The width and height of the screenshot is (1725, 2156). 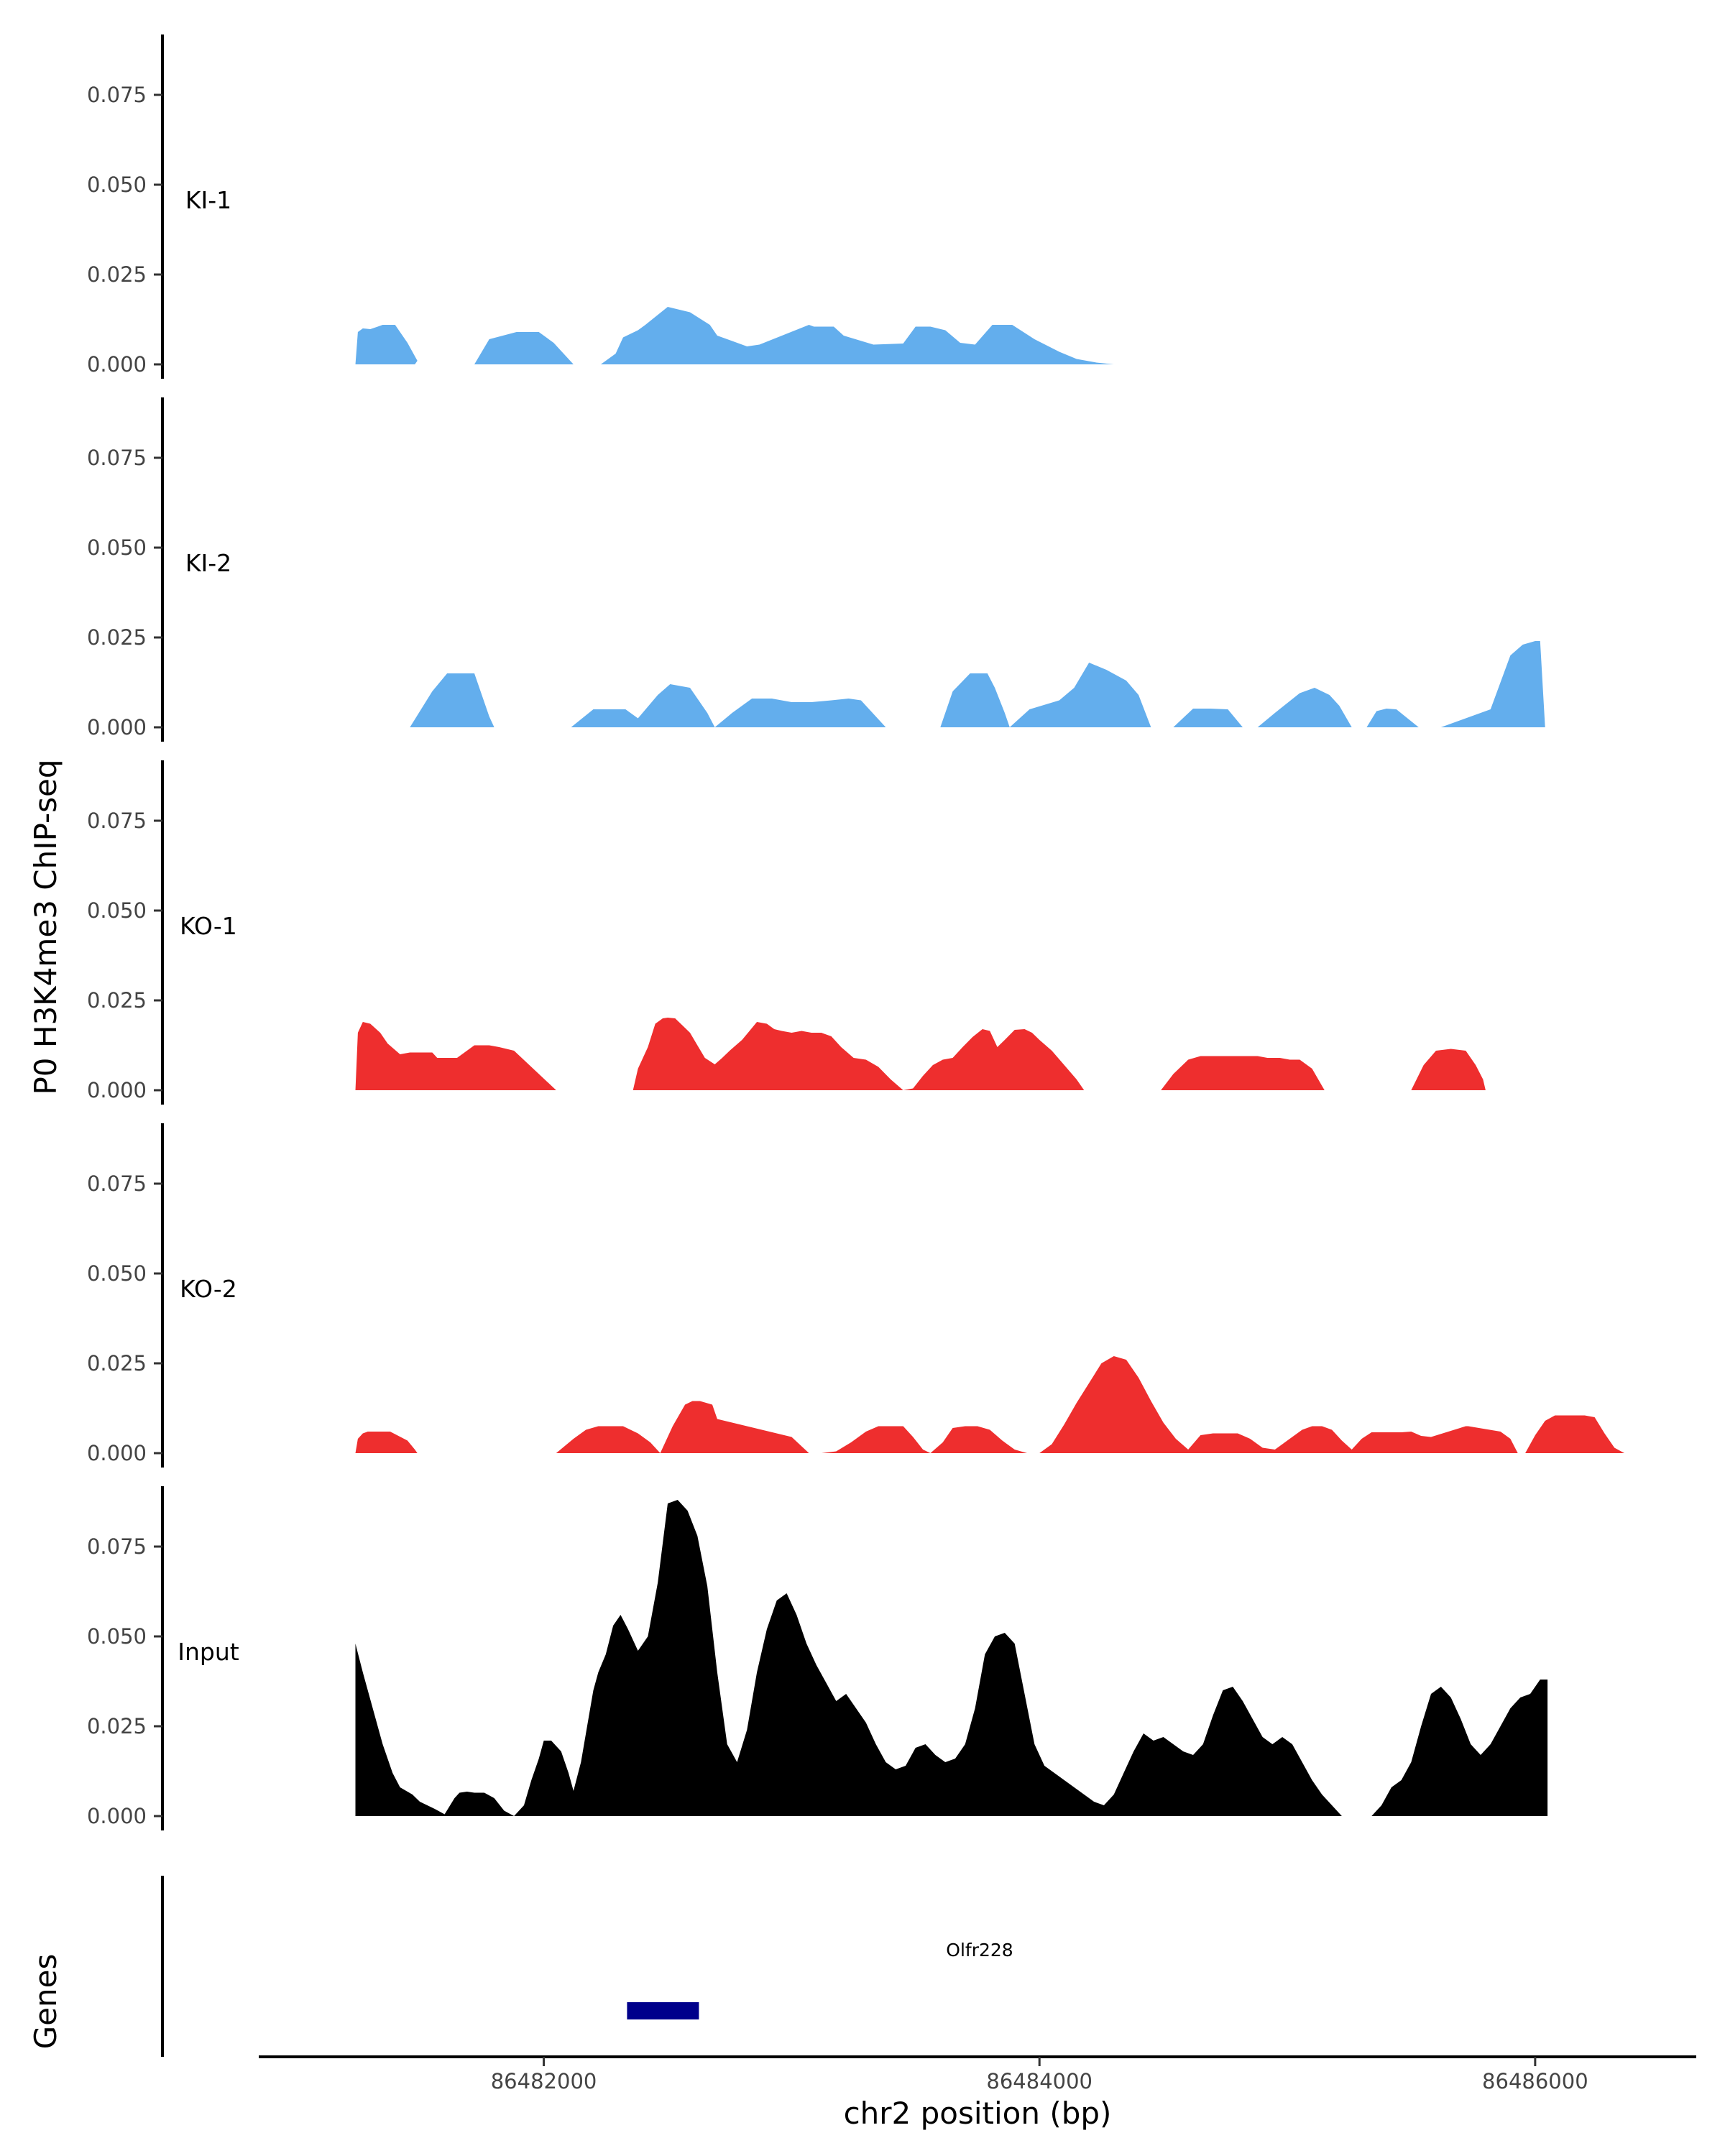 What do you see at coordinates (603, 206) in the screenshot?
I see `track-ki-1: 0.000 0.025 0.050 0.075 KI-1` at bounding box center [603, 206].